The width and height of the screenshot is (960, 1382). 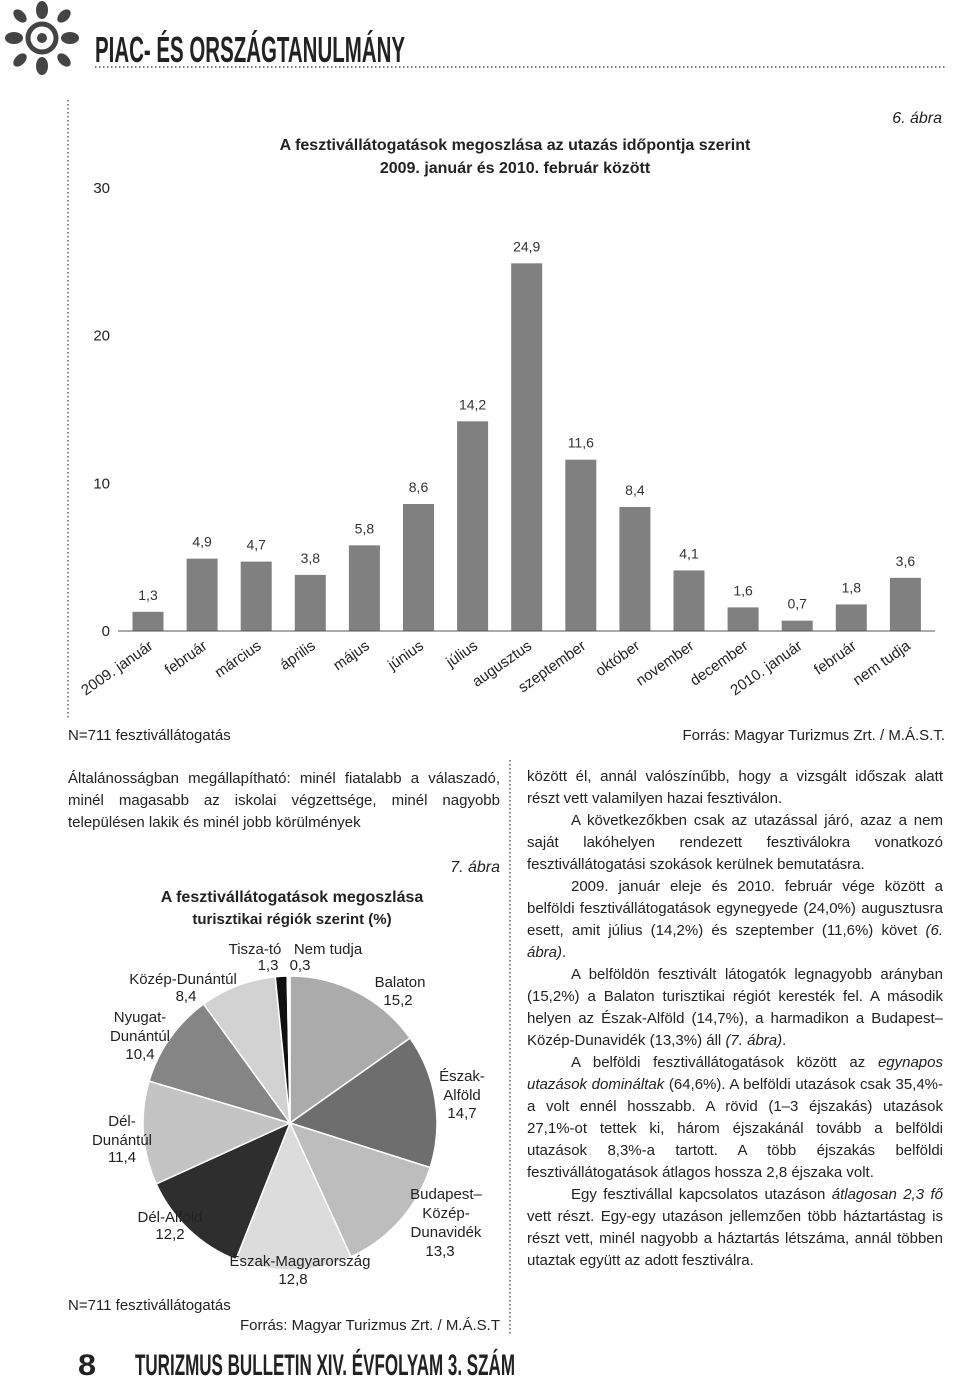 I want to click on value-label: 1,3, so click(x=148, y=595).